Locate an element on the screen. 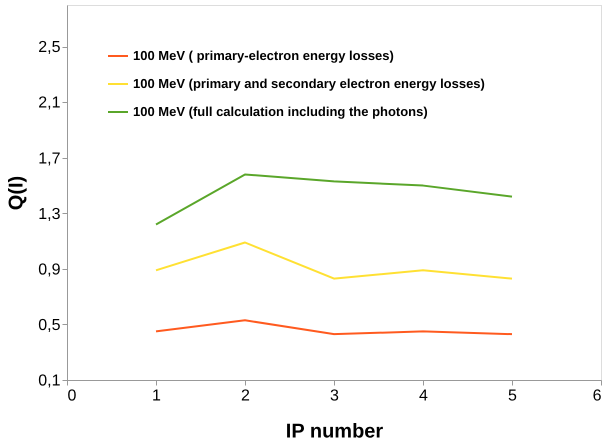  x-tick-label: 3 is located at coordinates (335, 396).